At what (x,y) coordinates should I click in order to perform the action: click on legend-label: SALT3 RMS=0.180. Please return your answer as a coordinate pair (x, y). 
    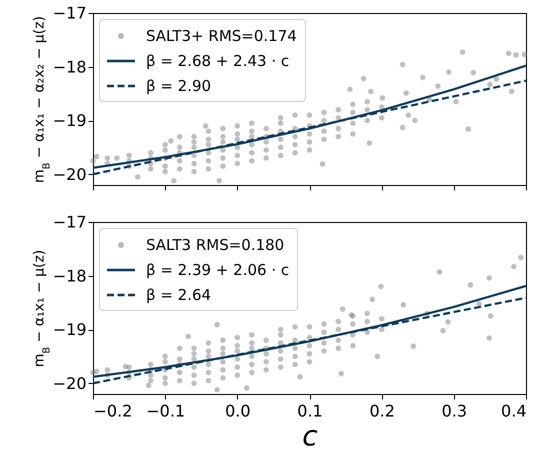
    Looking at the image, I should click on (215, 245).